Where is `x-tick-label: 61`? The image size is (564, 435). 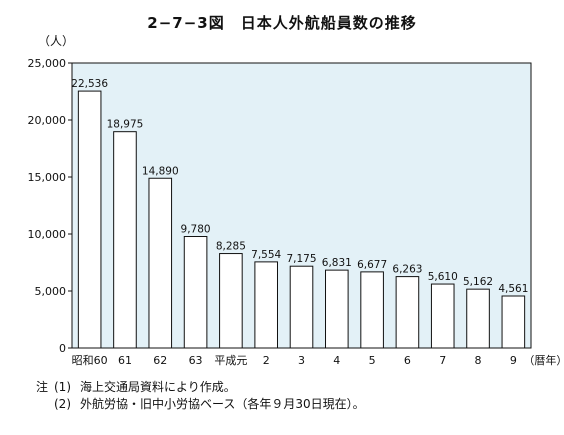
x-tick-label: 61 is located at coordinates (125, 360).